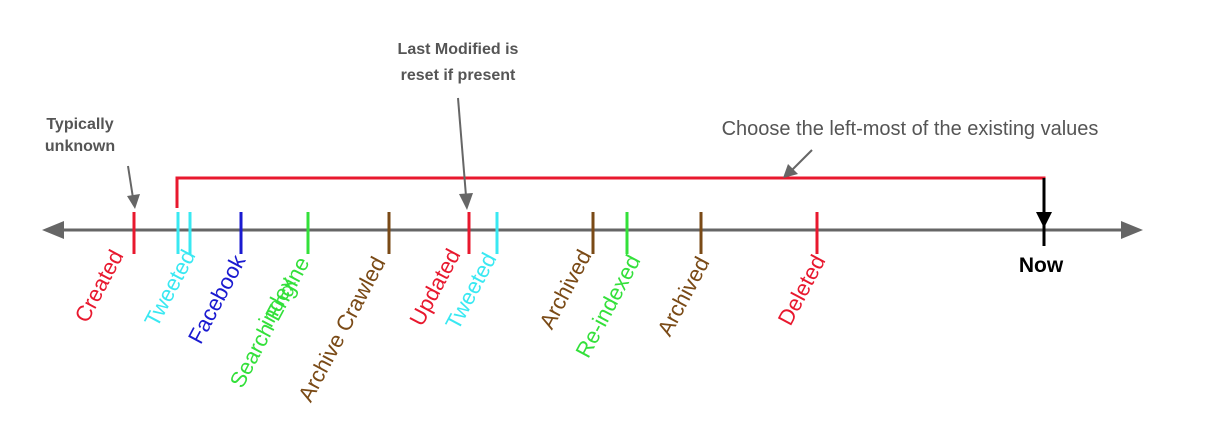 This screenshot has width=1207, height=433. What do you see at coordinates (99, 286) in the screenshot?
I see `event-label: Created` at bounding box center [99, 286].